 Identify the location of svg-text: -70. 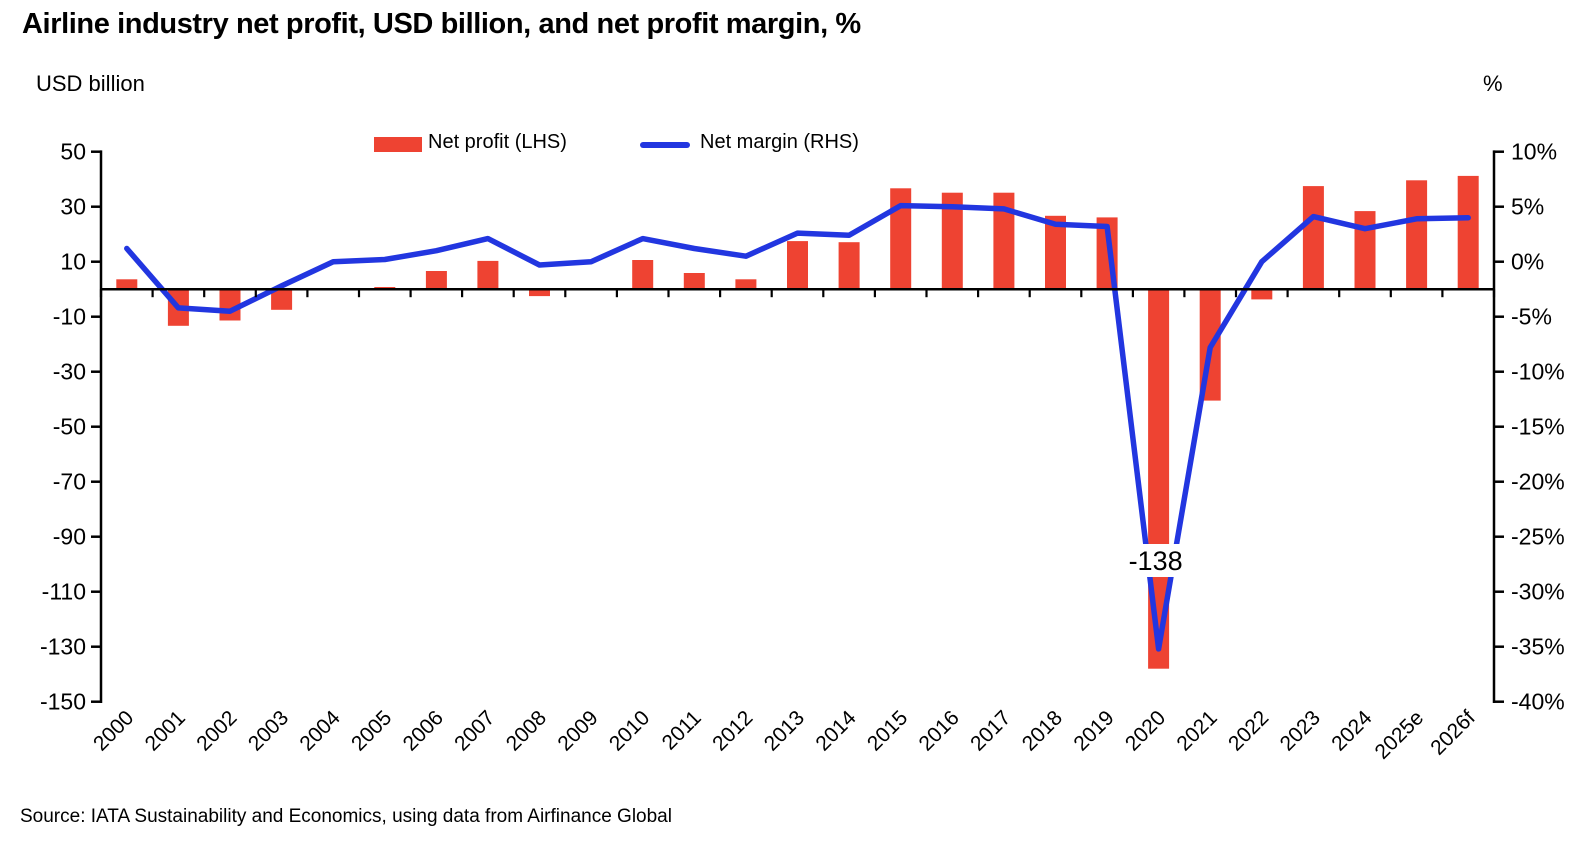
(69, 482).